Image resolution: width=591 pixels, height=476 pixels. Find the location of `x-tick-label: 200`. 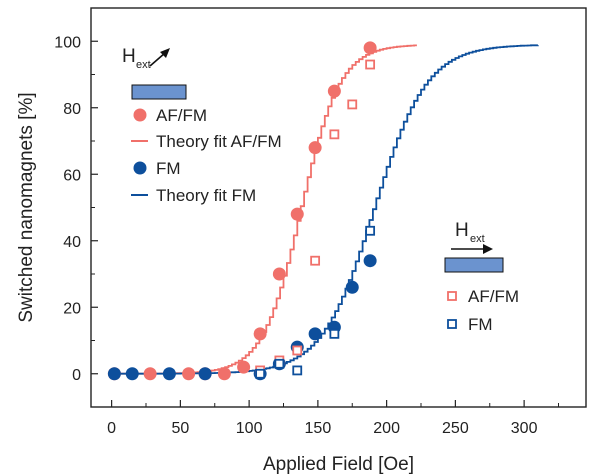

x-tick-label: 200 is located at coordinates (386, 428).